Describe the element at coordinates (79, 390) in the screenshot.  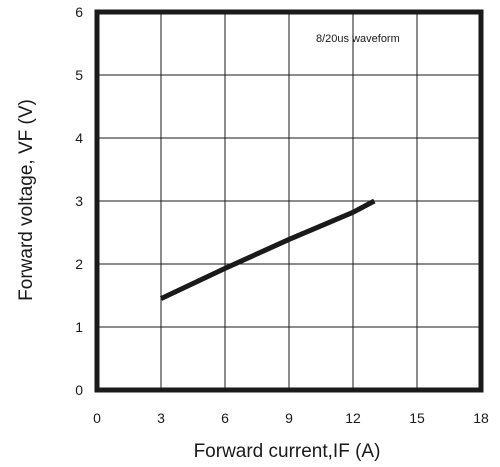
I see `y-tick-label: 0` at that location.